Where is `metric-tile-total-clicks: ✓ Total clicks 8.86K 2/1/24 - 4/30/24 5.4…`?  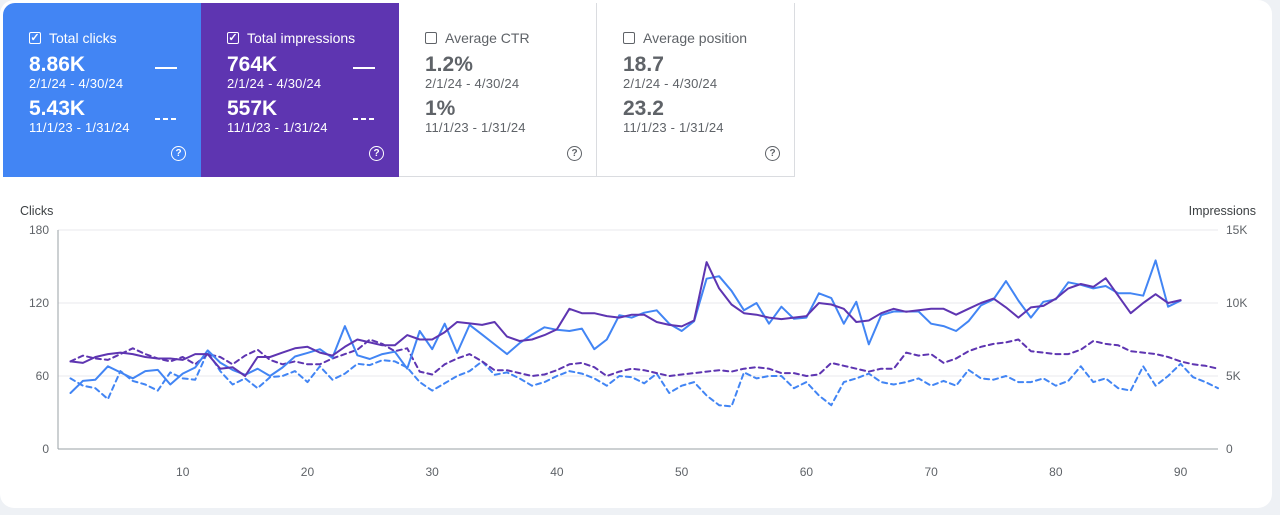
metric-tile-total-clicks: ✓ Total clicks 8.86K 2/1/24 - 4/30/24 5.4… is located at coordinates (102, 90).